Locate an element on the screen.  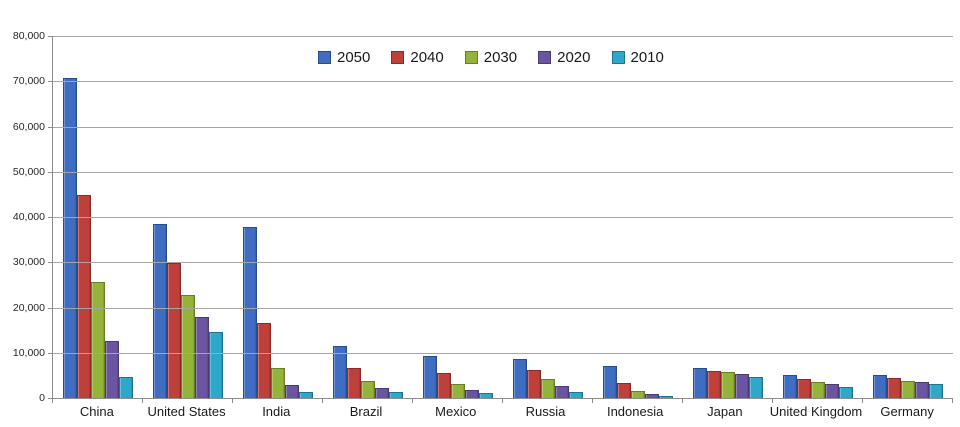
bar-group-russia is located at coordinates (548, 217).